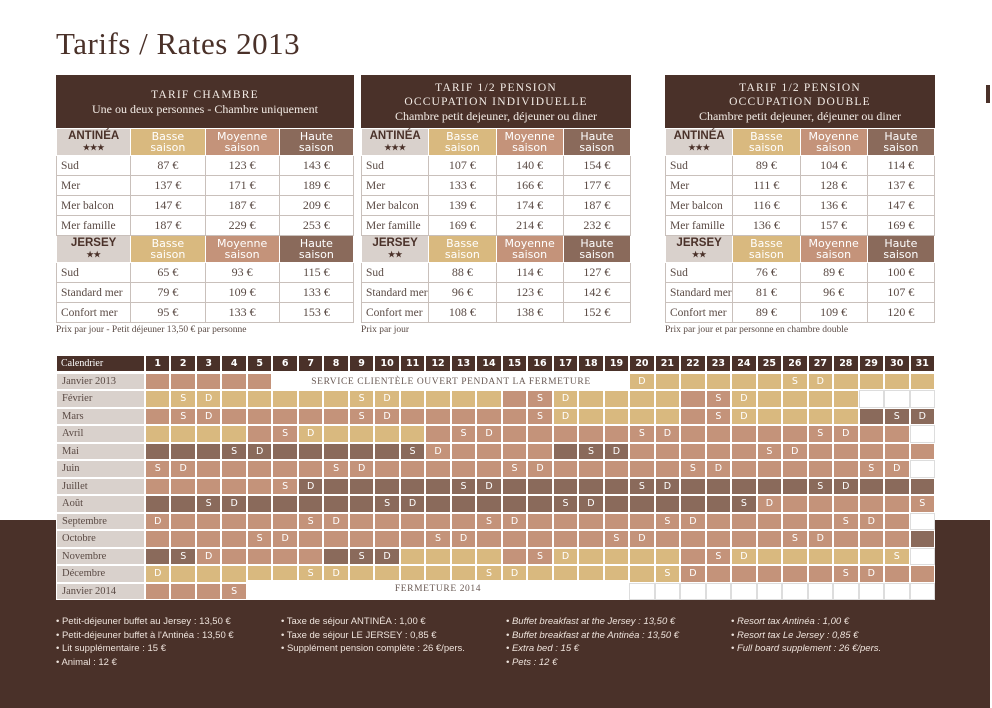 Image resolution: width=992 pixels, height=708 pixels. I want to click on price-cell: 136 €, so click(833, 205).